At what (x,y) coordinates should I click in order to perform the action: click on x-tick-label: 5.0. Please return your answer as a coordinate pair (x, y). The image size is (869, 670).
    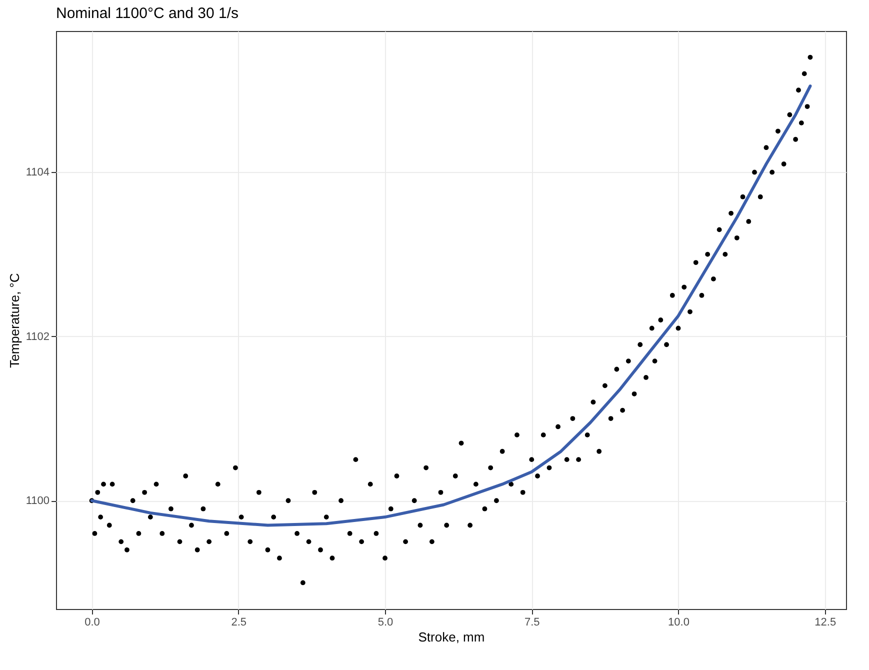
    Looking at the image, I should click on (386, 622).